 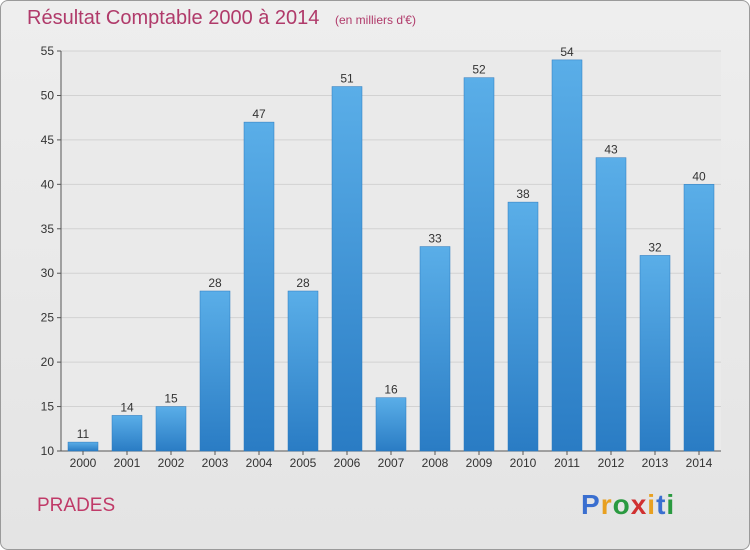 I want to click on value-label-2013: 32, so click(x=655, y=247).